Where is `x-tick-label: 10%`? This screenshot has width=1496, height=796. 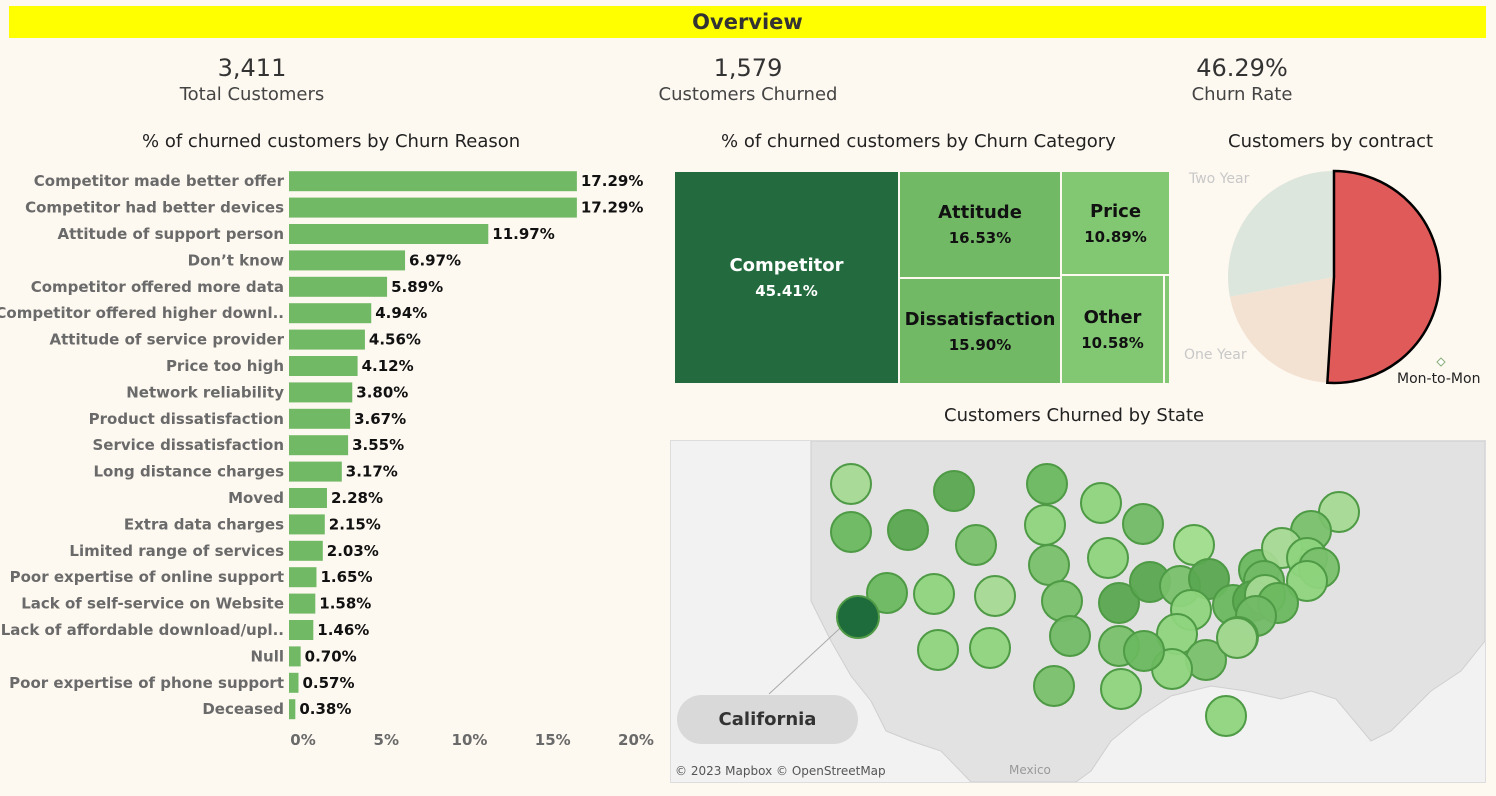
x-tick-label: 10% is located at coordinates (470, 740).